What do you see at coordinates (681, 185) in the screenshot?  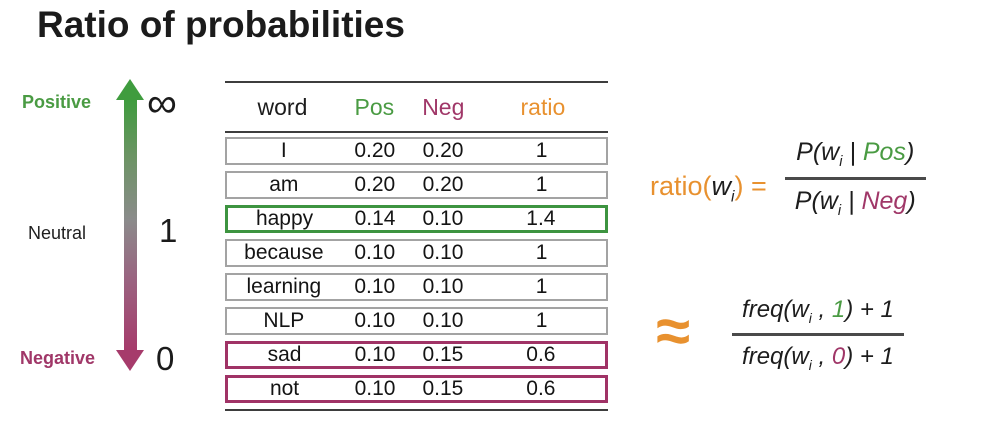 I see `ratio-fn-text: ratio(` at bounding box center [681, 185].